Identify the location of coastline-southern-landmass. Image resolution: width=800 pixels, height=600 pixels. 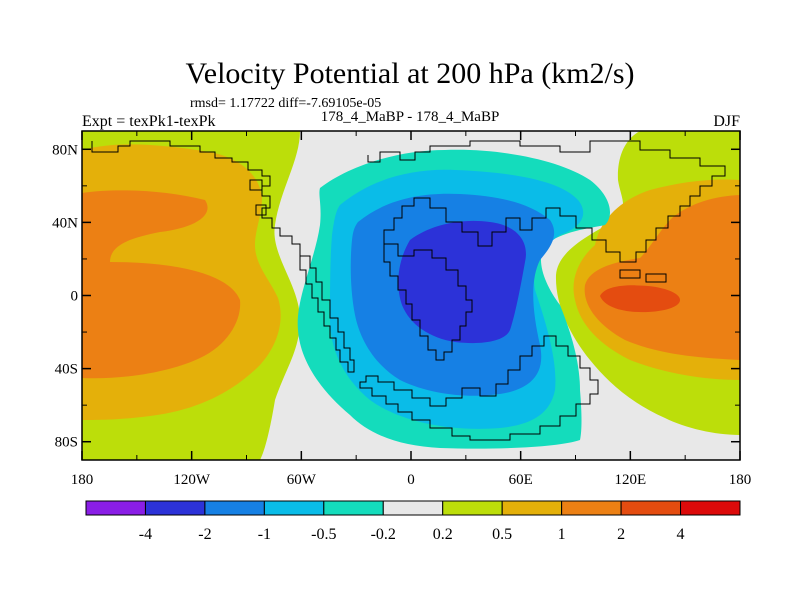
(479, 388).